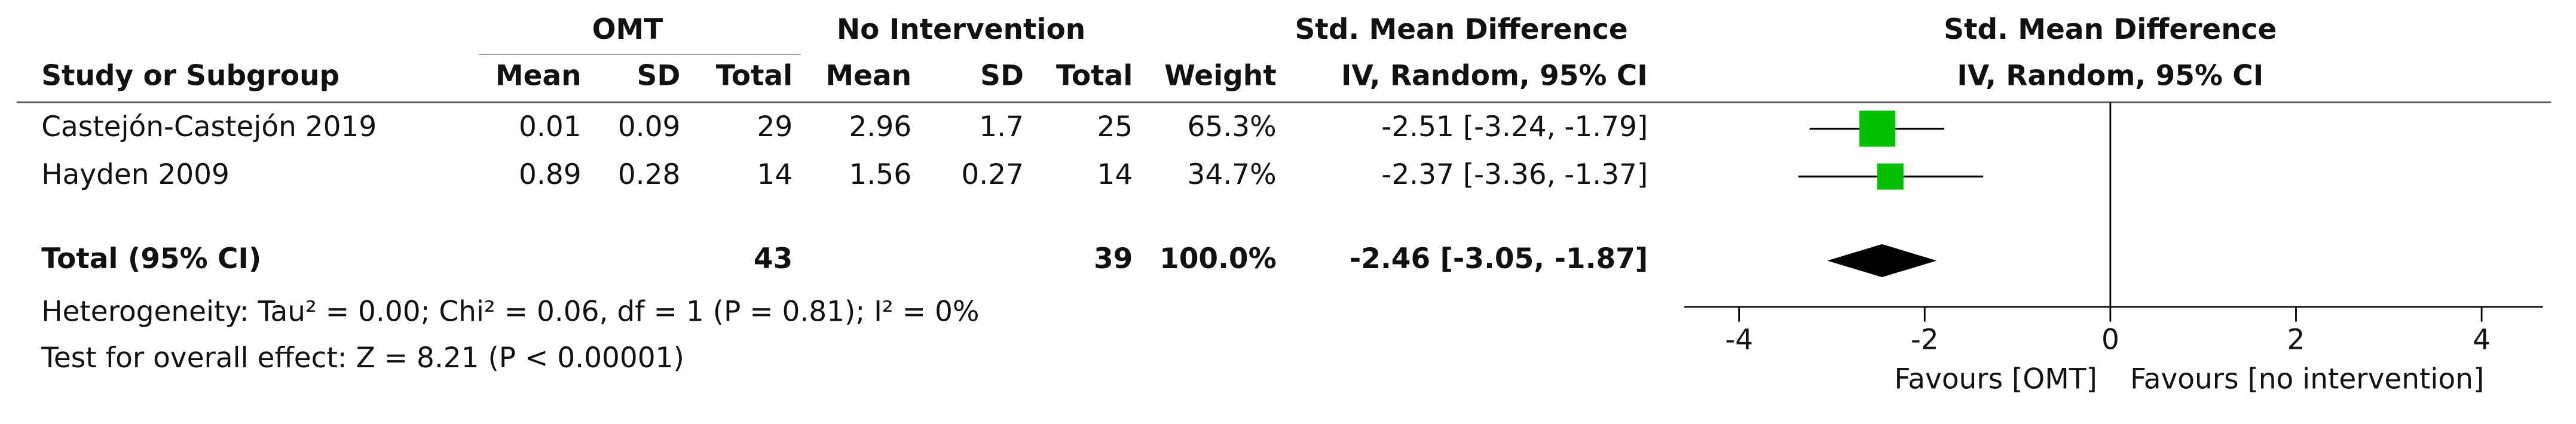  I want to click on ci-label: -2.51 [-3.24, -1.79], so click(1514, 126).